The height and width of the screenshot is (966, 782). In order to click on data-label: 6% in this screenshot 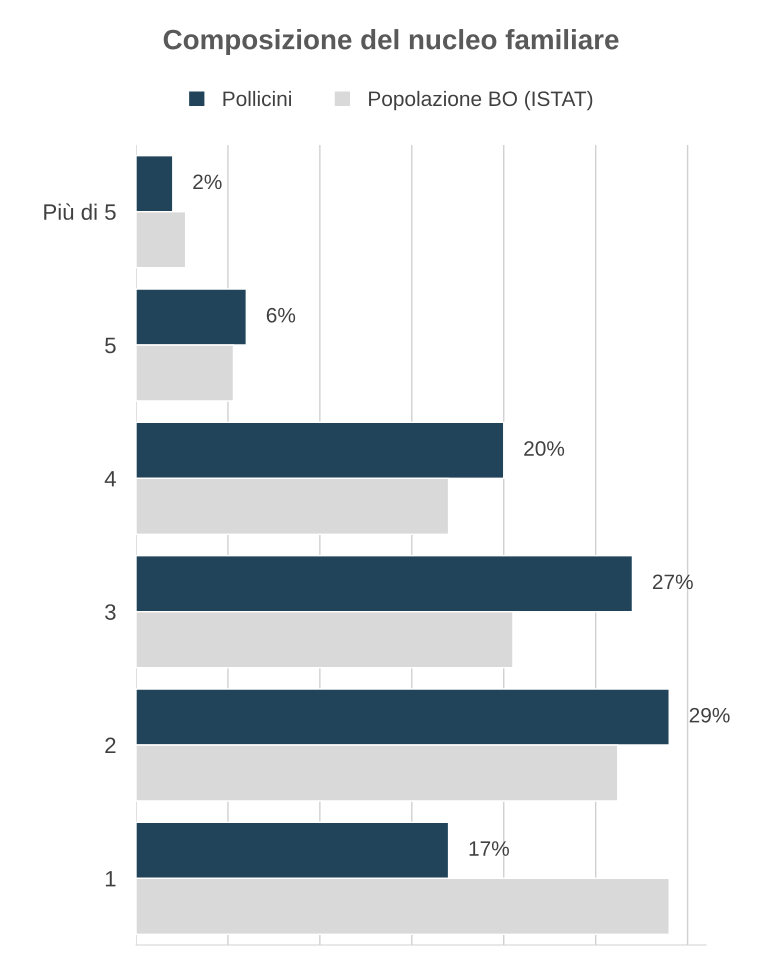, I will do `click(281, 315)`.